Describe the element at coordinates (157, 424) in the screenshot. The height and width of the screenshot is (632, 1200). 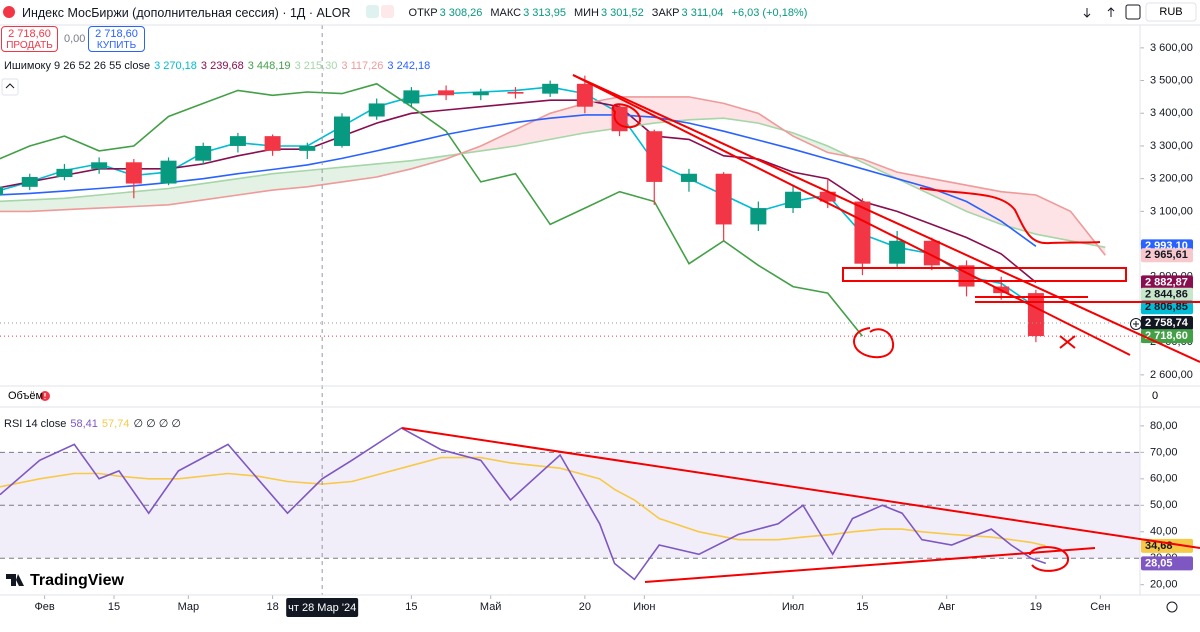
I see `legend-extra: ∅ ∅ ∅ ∅` at that location.